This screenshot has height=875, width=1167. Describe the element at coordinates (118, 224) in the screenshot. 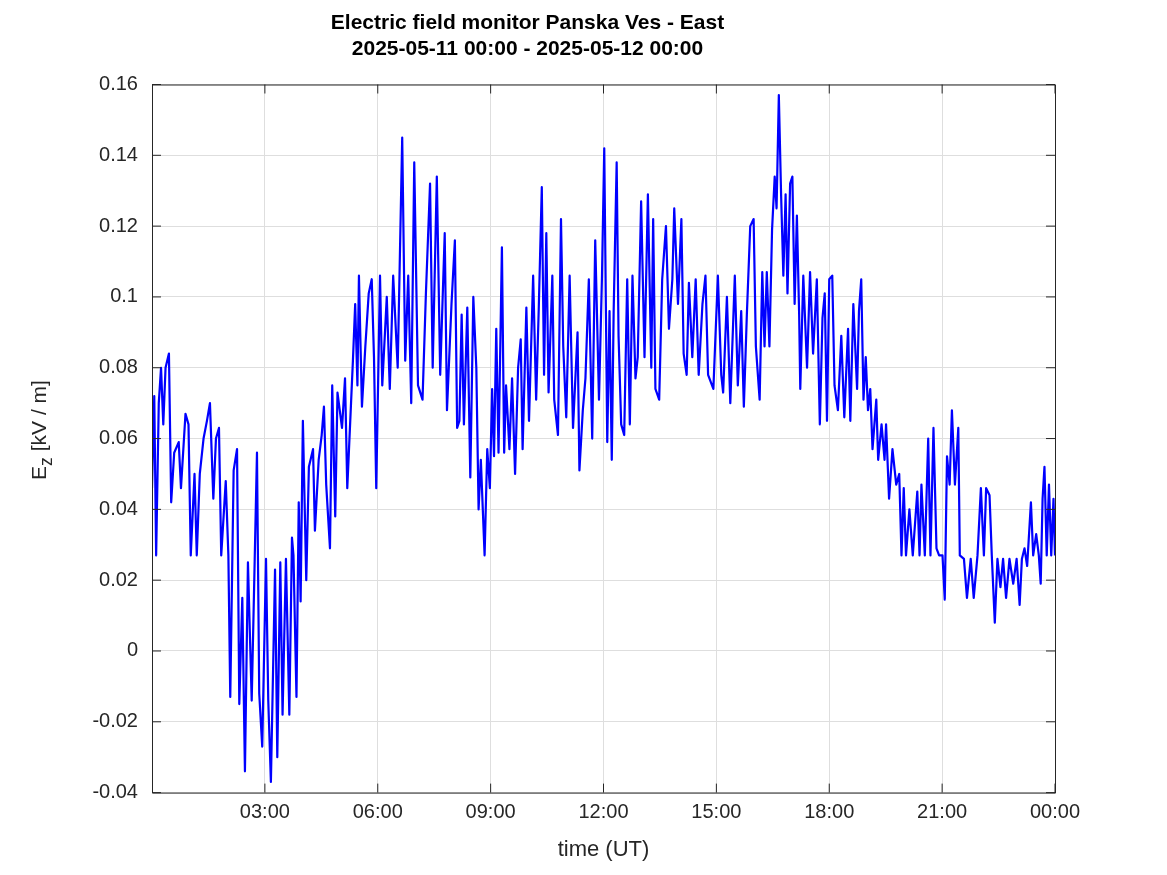

I see `y-tick-label: 0.12` at that location.